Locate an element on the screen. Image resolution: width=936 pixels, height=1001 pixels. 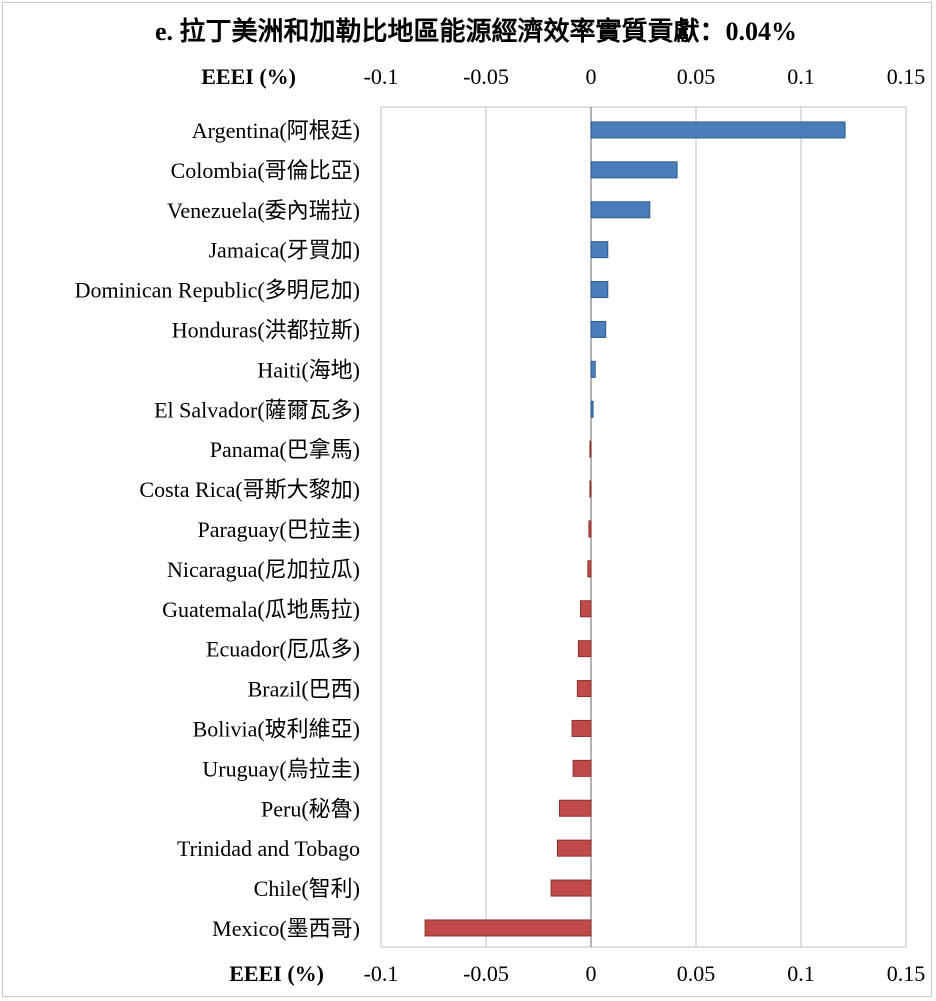
category-label: Venezuela(委內瑞拉) is located at coordinates (263, 210).